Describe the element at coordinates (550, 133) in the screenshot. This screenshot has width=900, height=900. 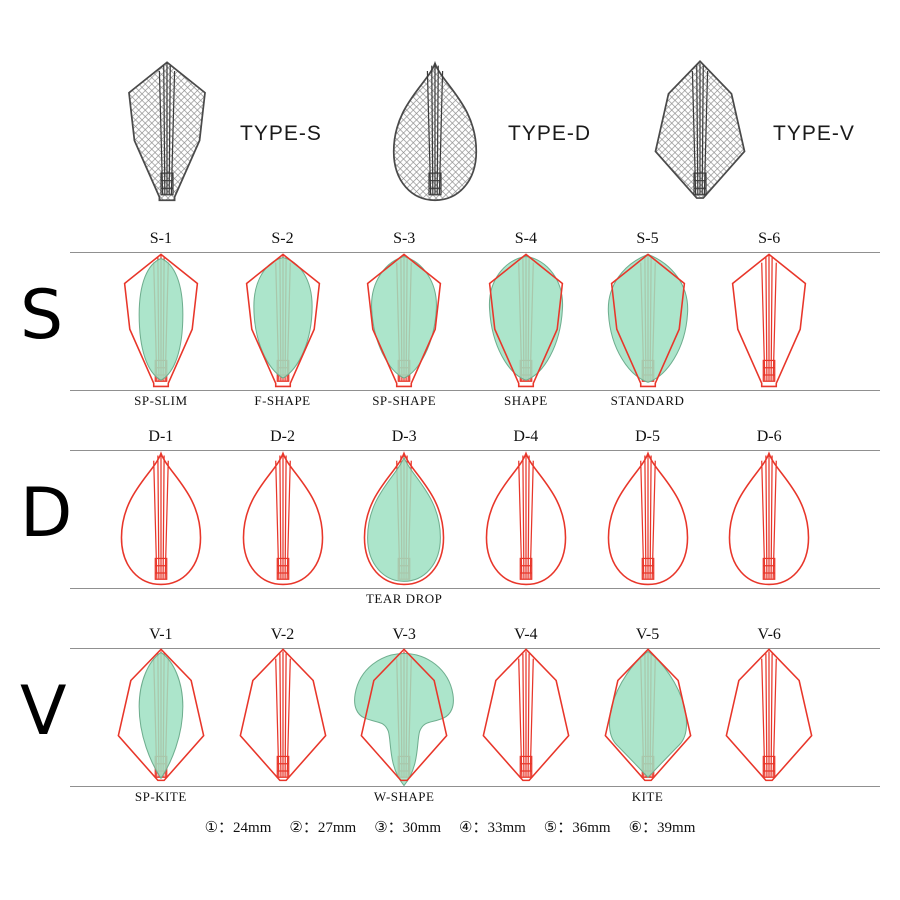
I see `type-d-label: TYPE-D` at that location.